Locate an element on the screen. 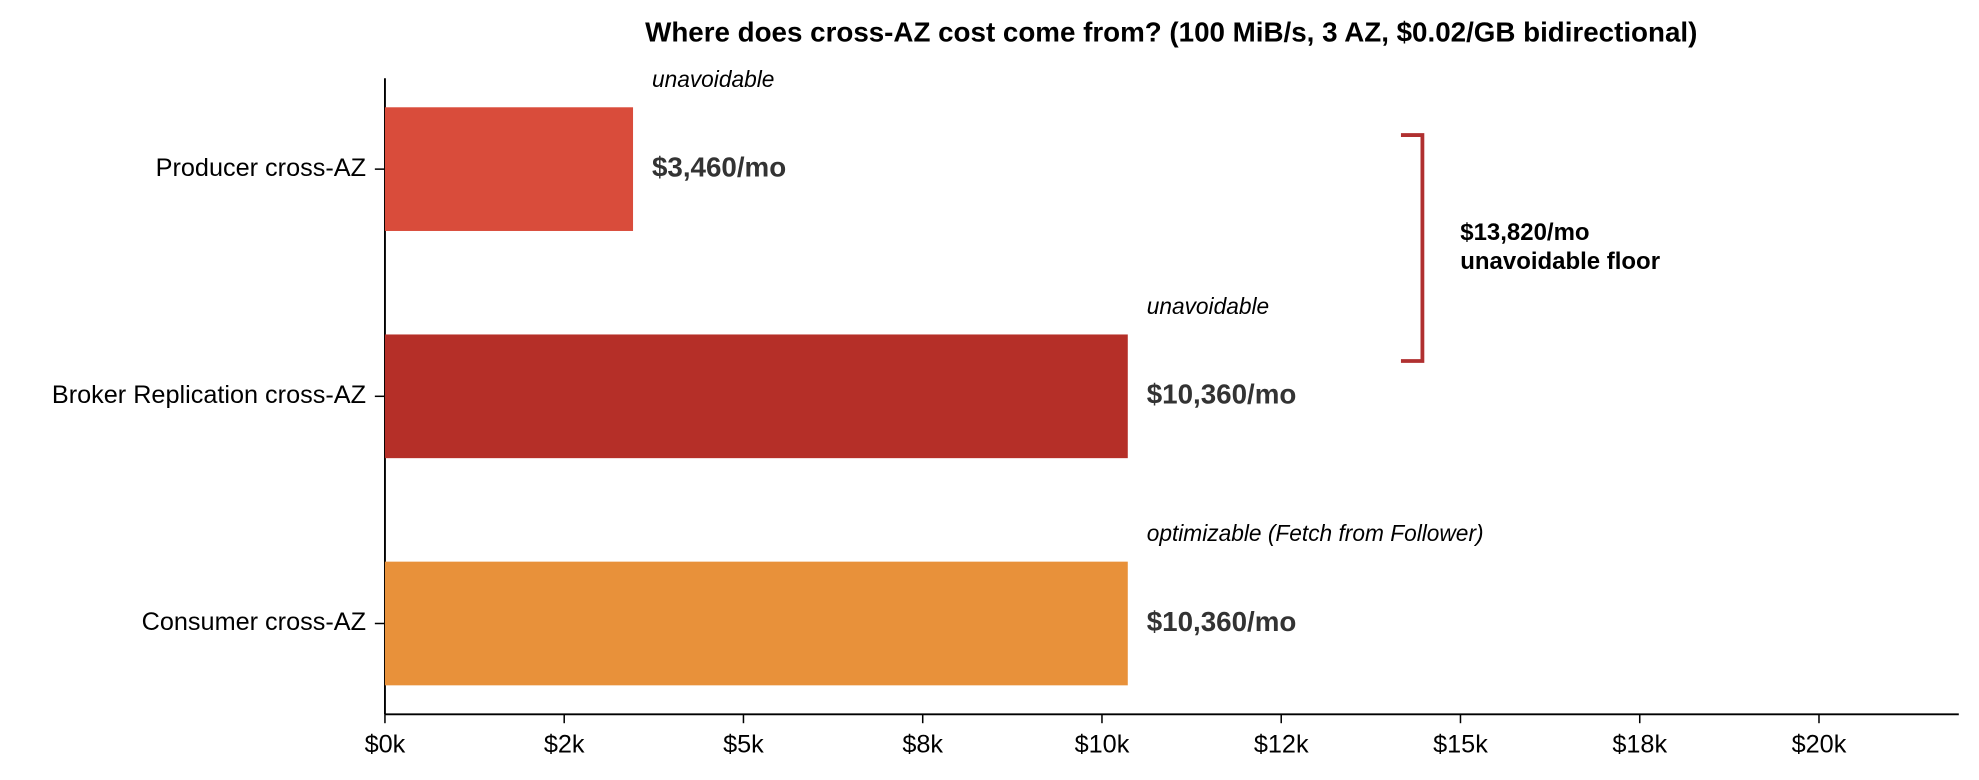  bracket-label: $13,820/mo is located at coordinates (1524, 232).